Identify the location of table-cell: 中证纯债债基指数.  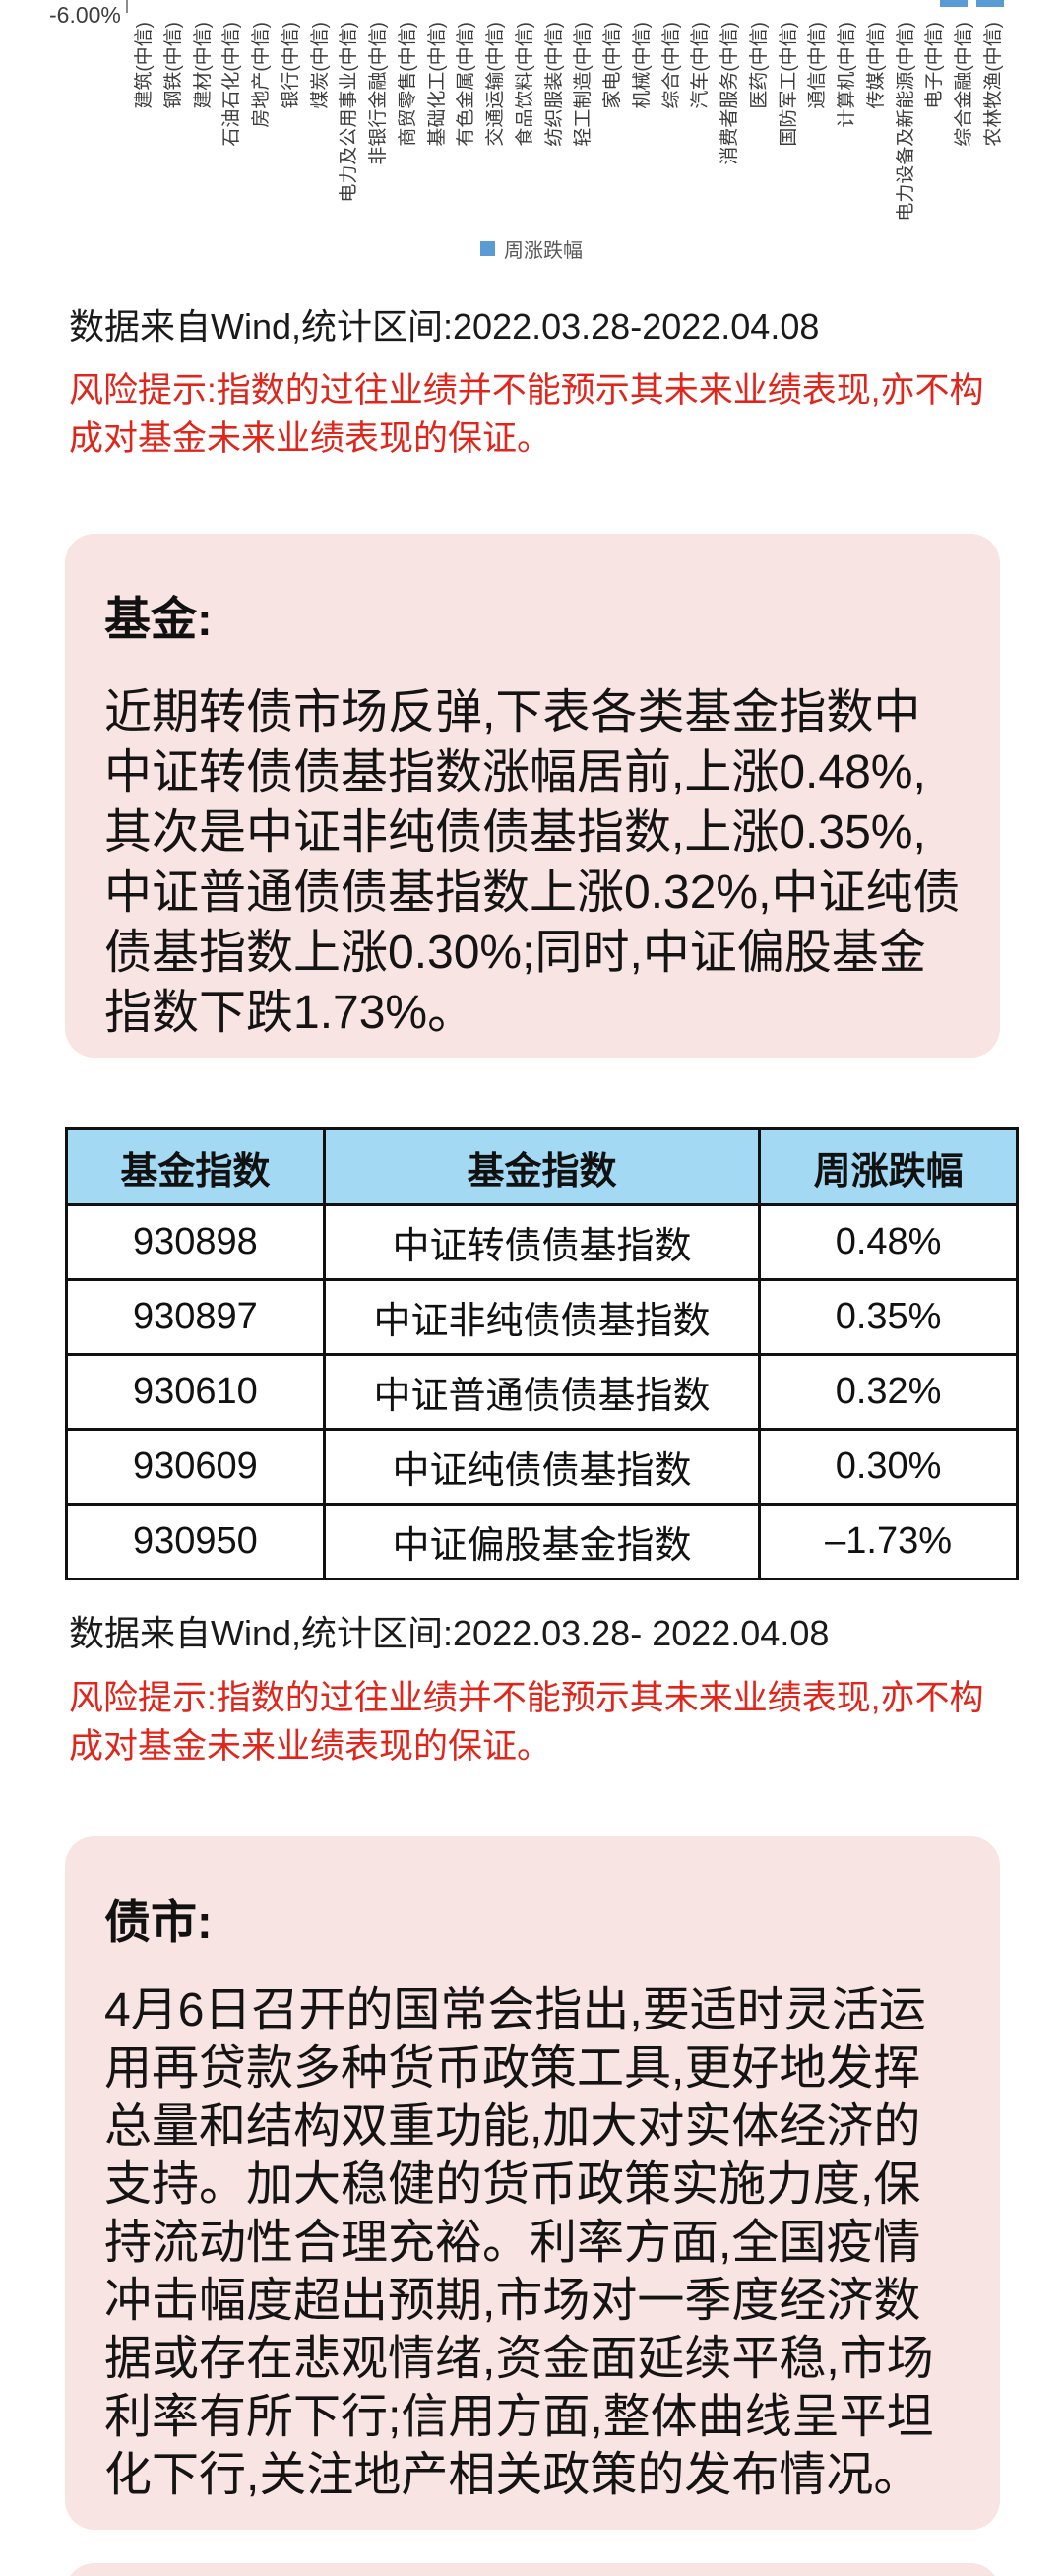
(542, 1467).